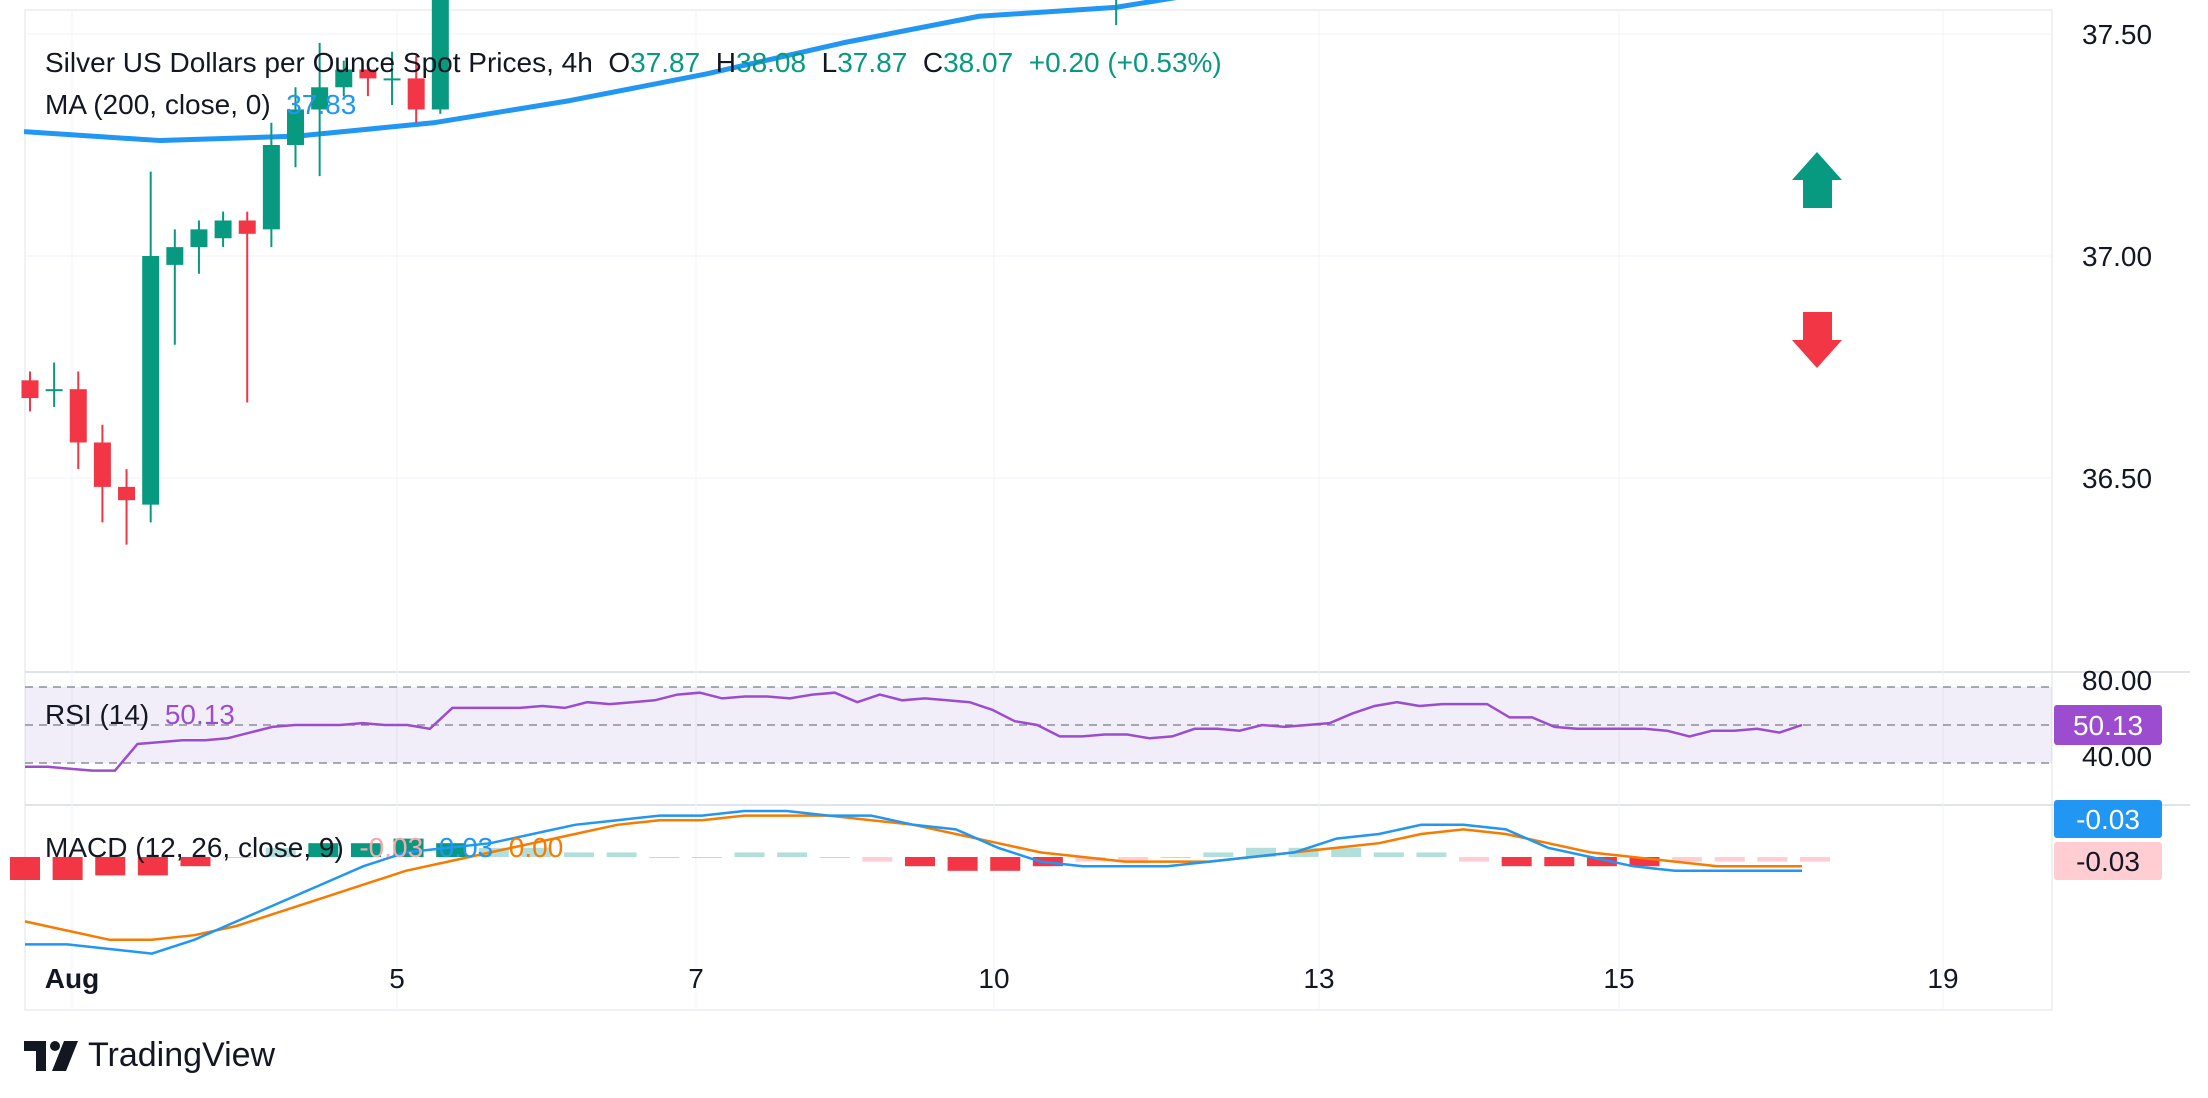 This screenshot has width=2208, height=1098. I want to click on y-tick-label: 37.00, so click(2117, 256).